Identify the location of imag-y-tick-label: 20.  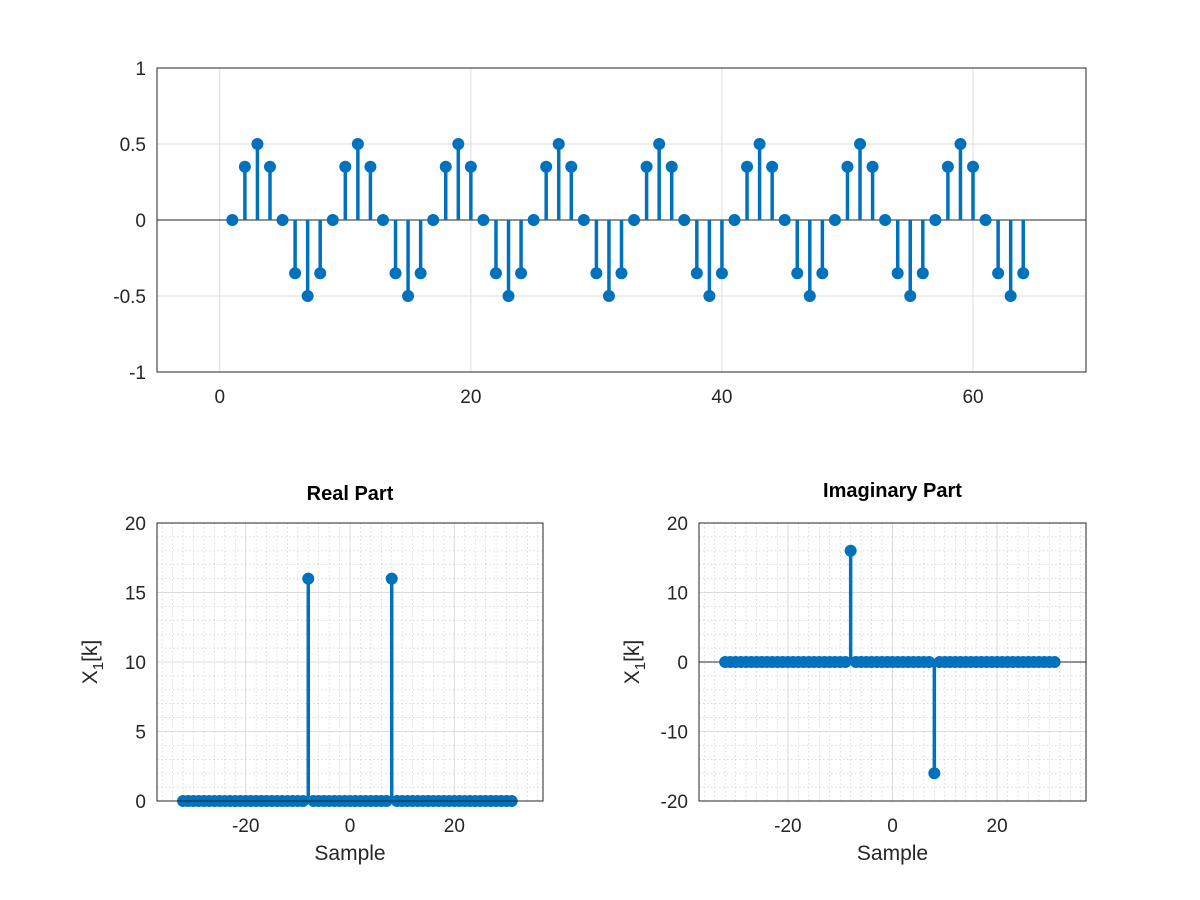
(677, 524).